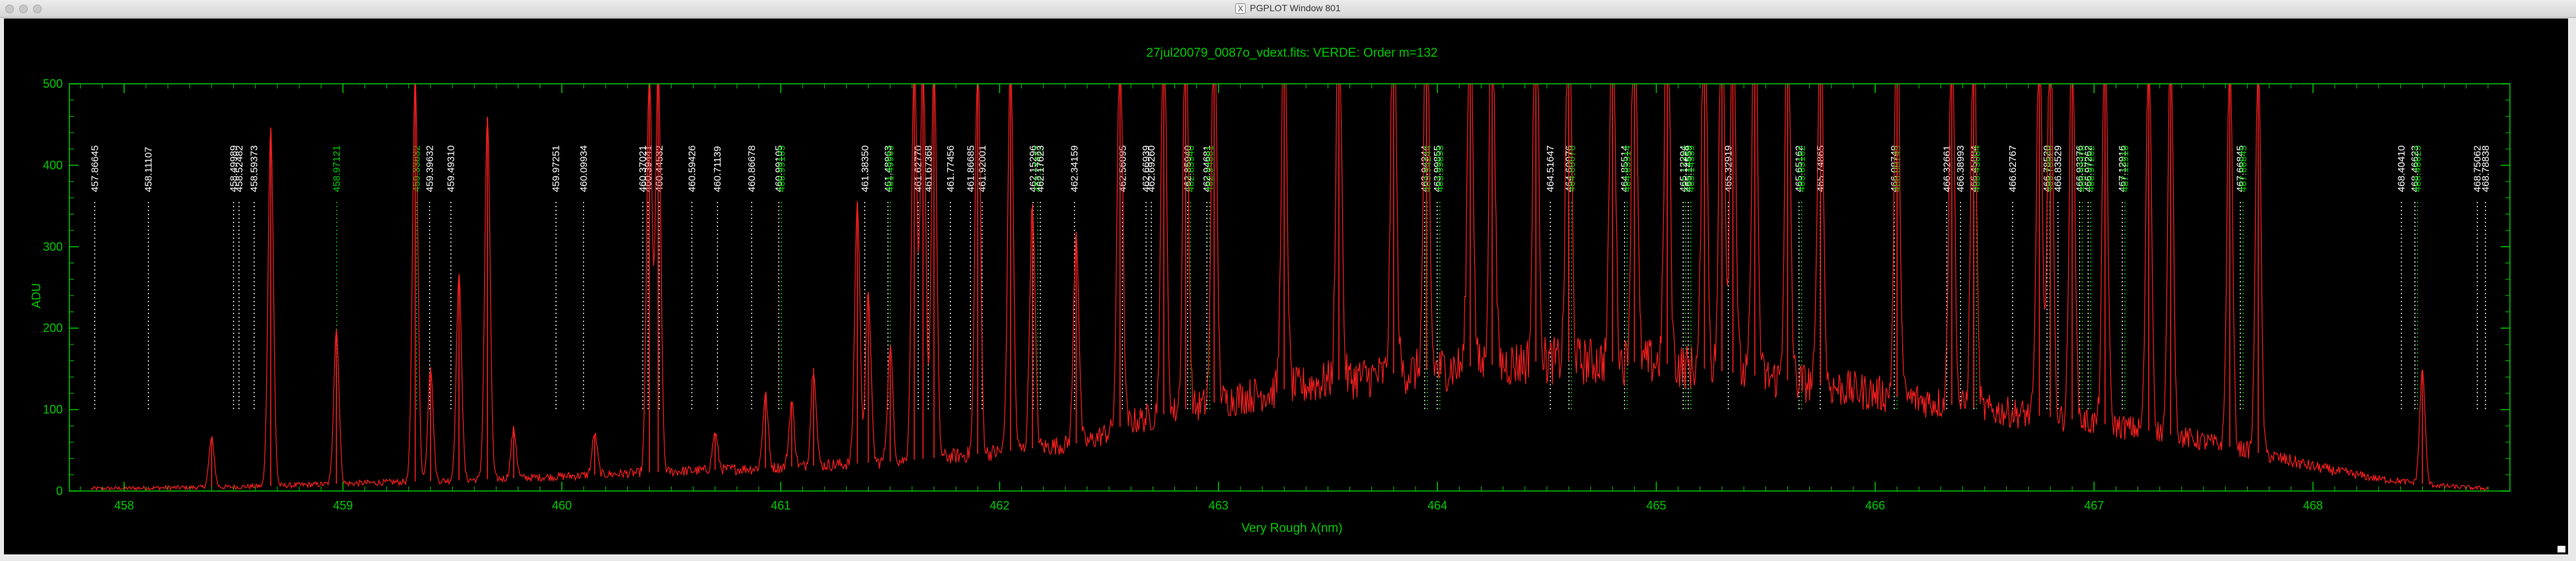 The height and width of the screenshot is (561, 2576). What do you see at coordinates (1947, 168) in the screenshot?
I see `line-id-label: 466.32661` at bounding box center [1947, 168].